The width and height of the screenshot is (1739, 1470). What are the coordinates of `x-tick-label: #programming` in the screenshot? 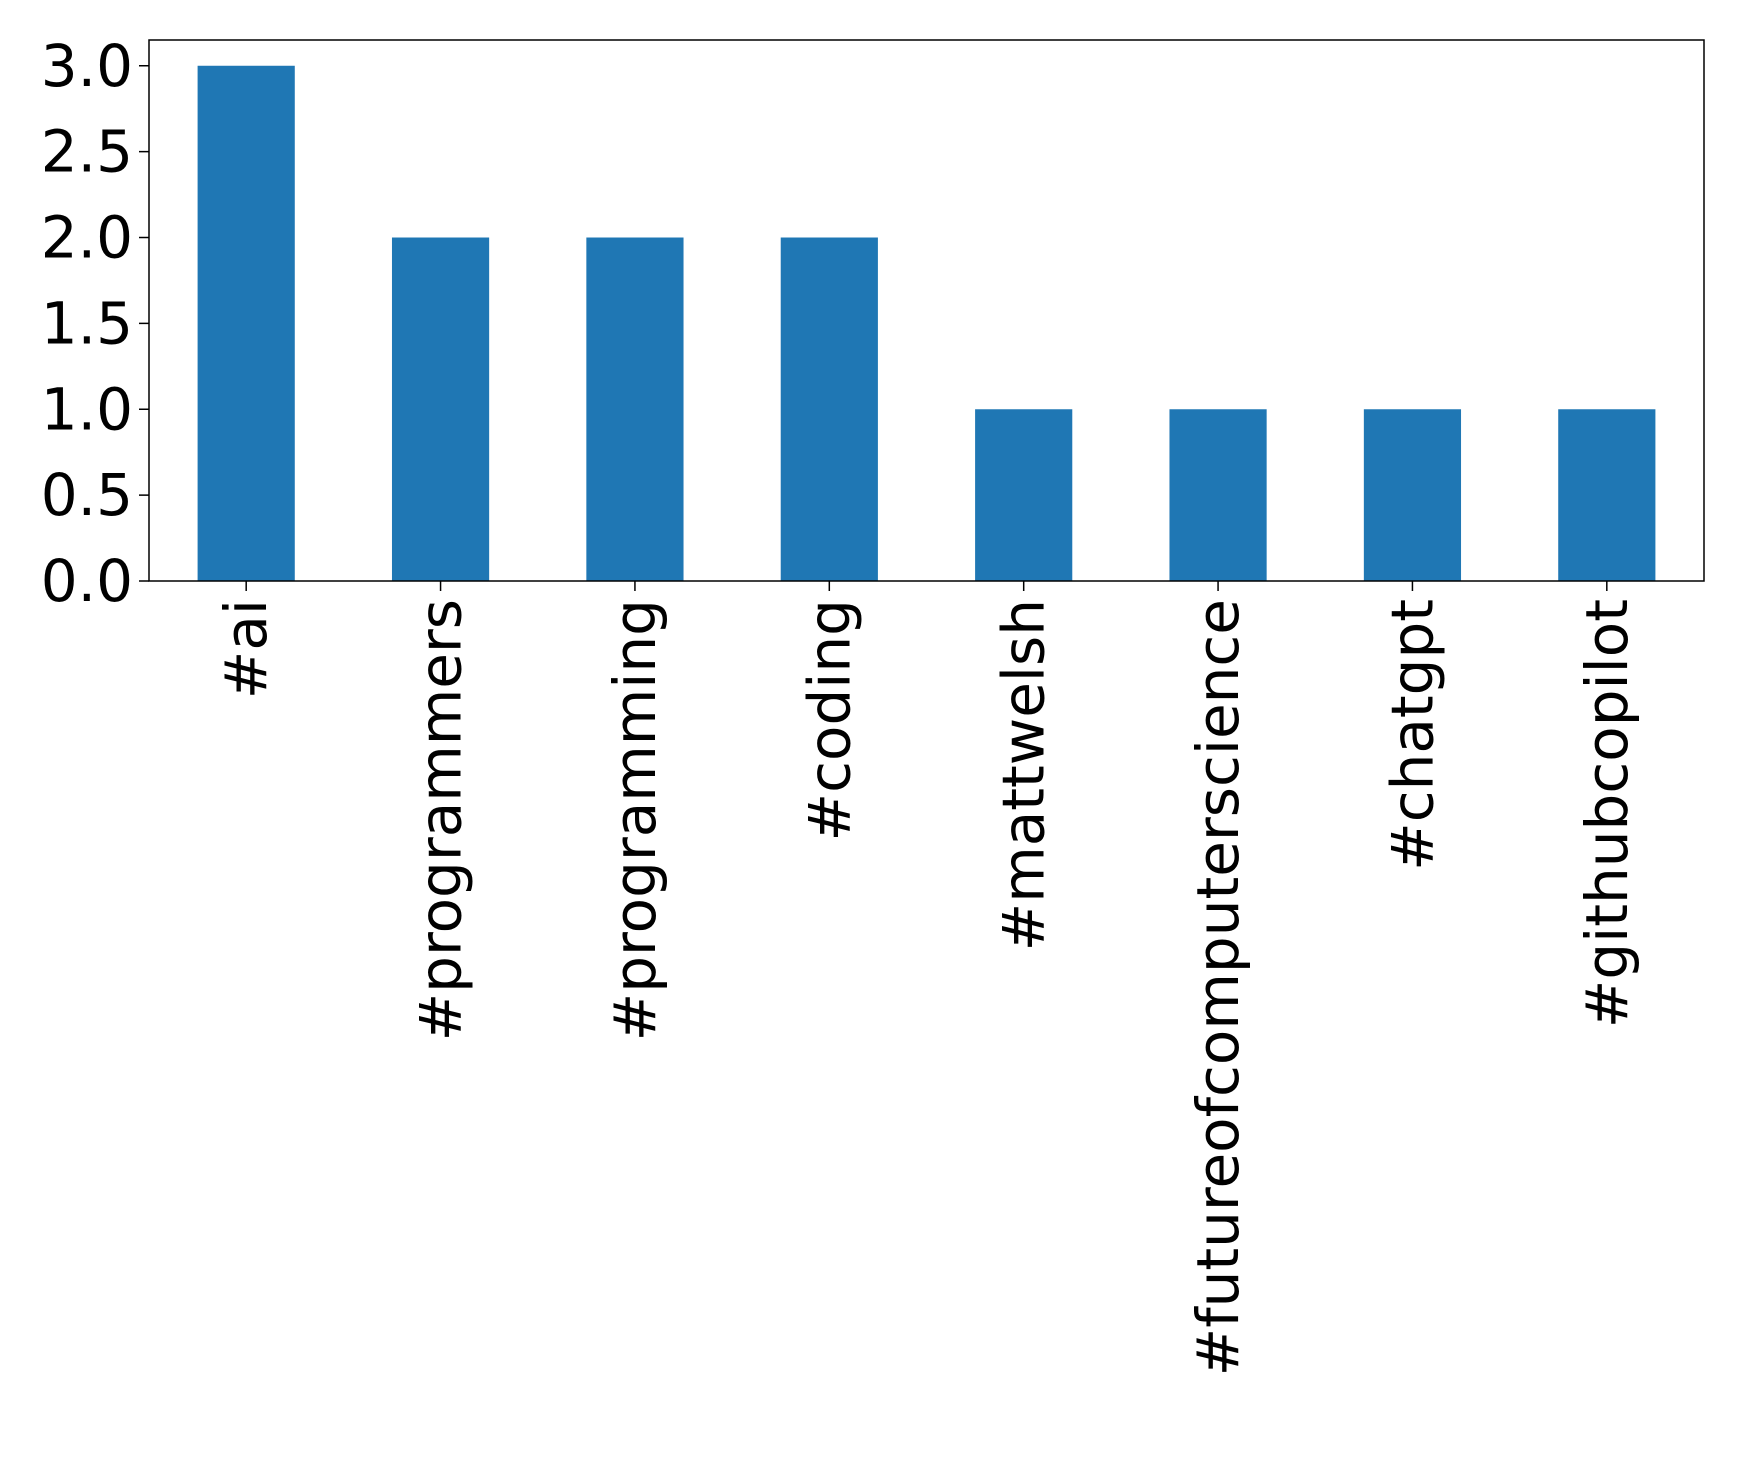 It's located at (635, 820).